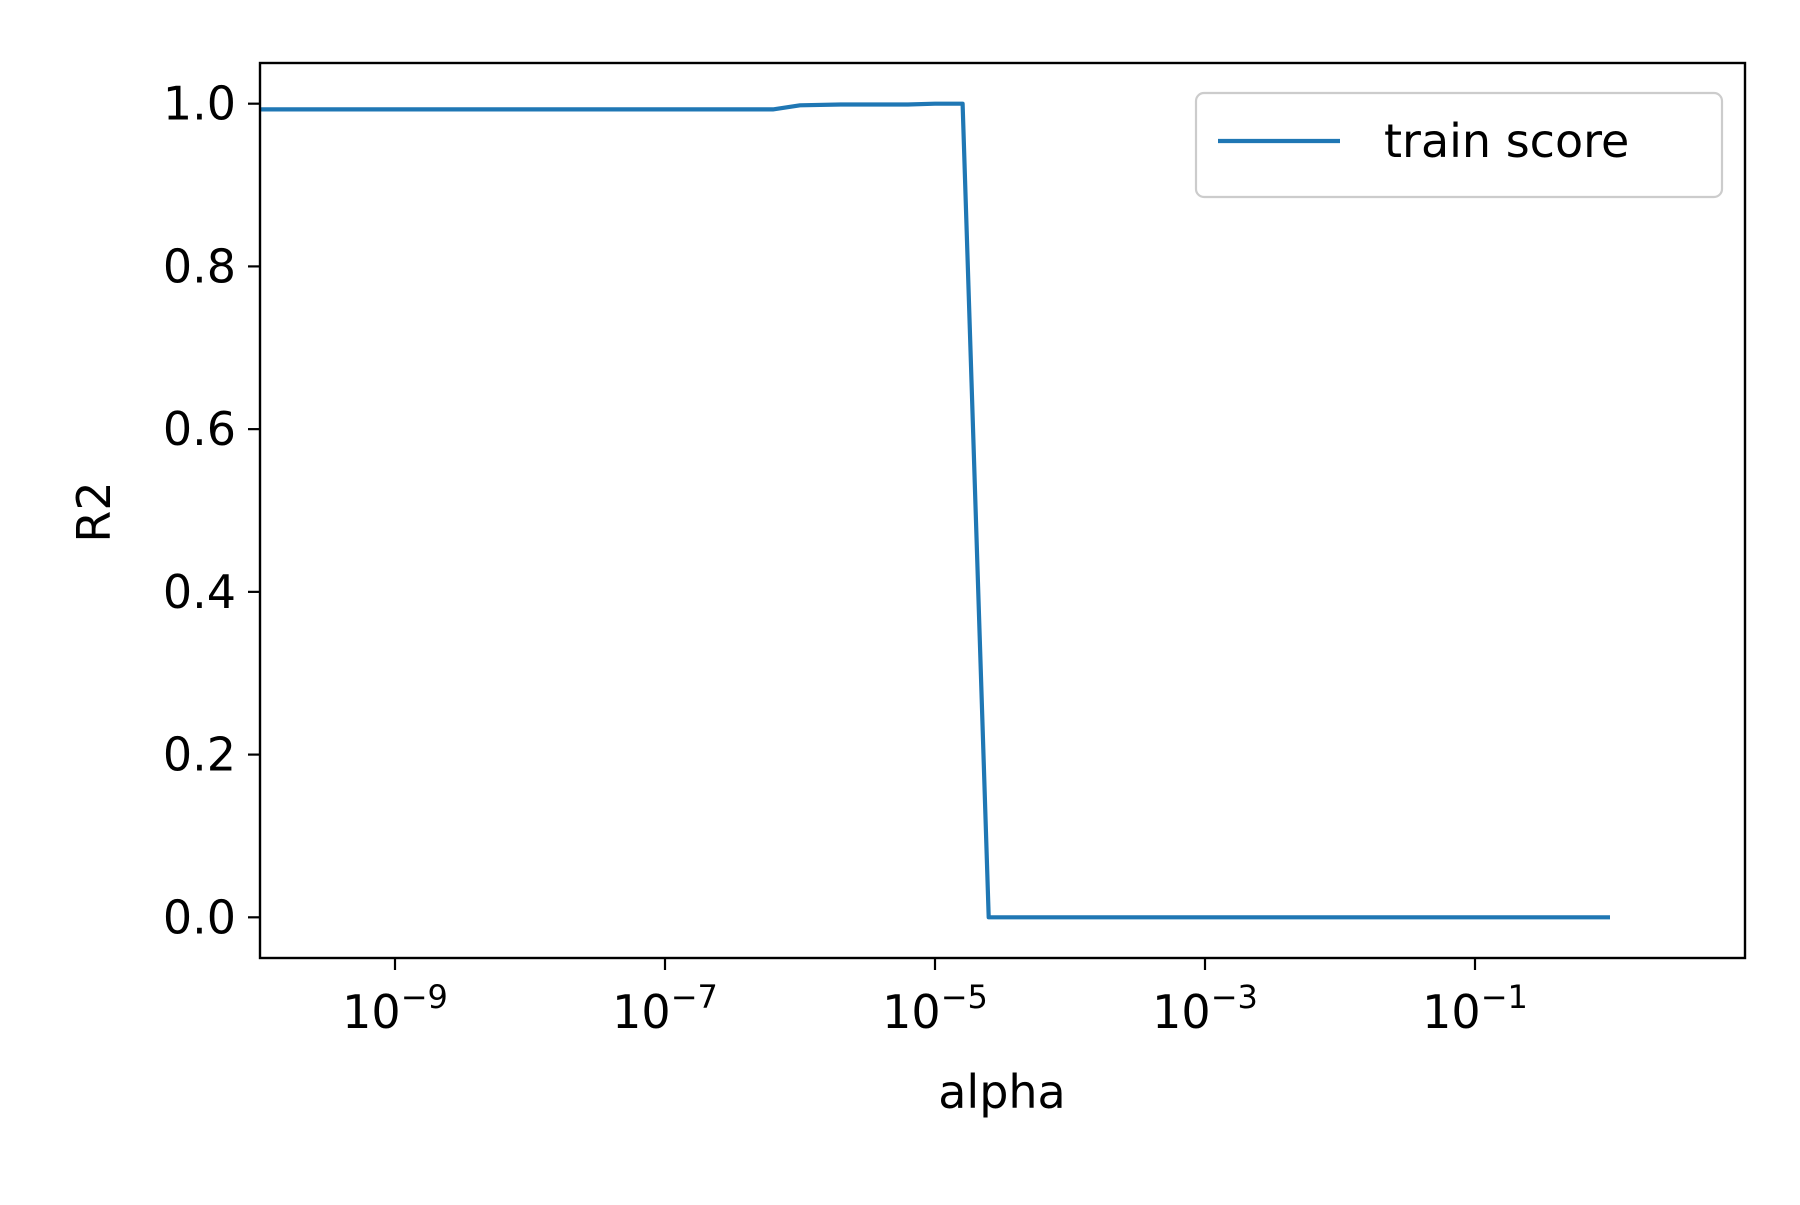  What do you see at coordinates (395, 1008) in the screenshot?
I see `x-tick-label: 10⁻⁹` at bounding box center [395, 1008].